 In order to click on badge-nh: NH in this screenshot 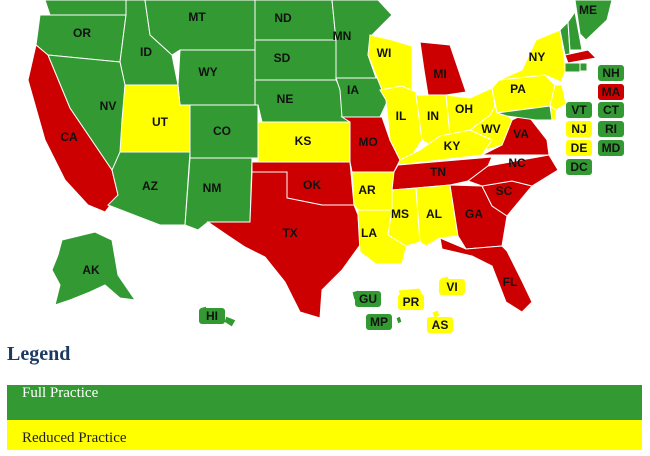, I will do `click(611, 73)`.